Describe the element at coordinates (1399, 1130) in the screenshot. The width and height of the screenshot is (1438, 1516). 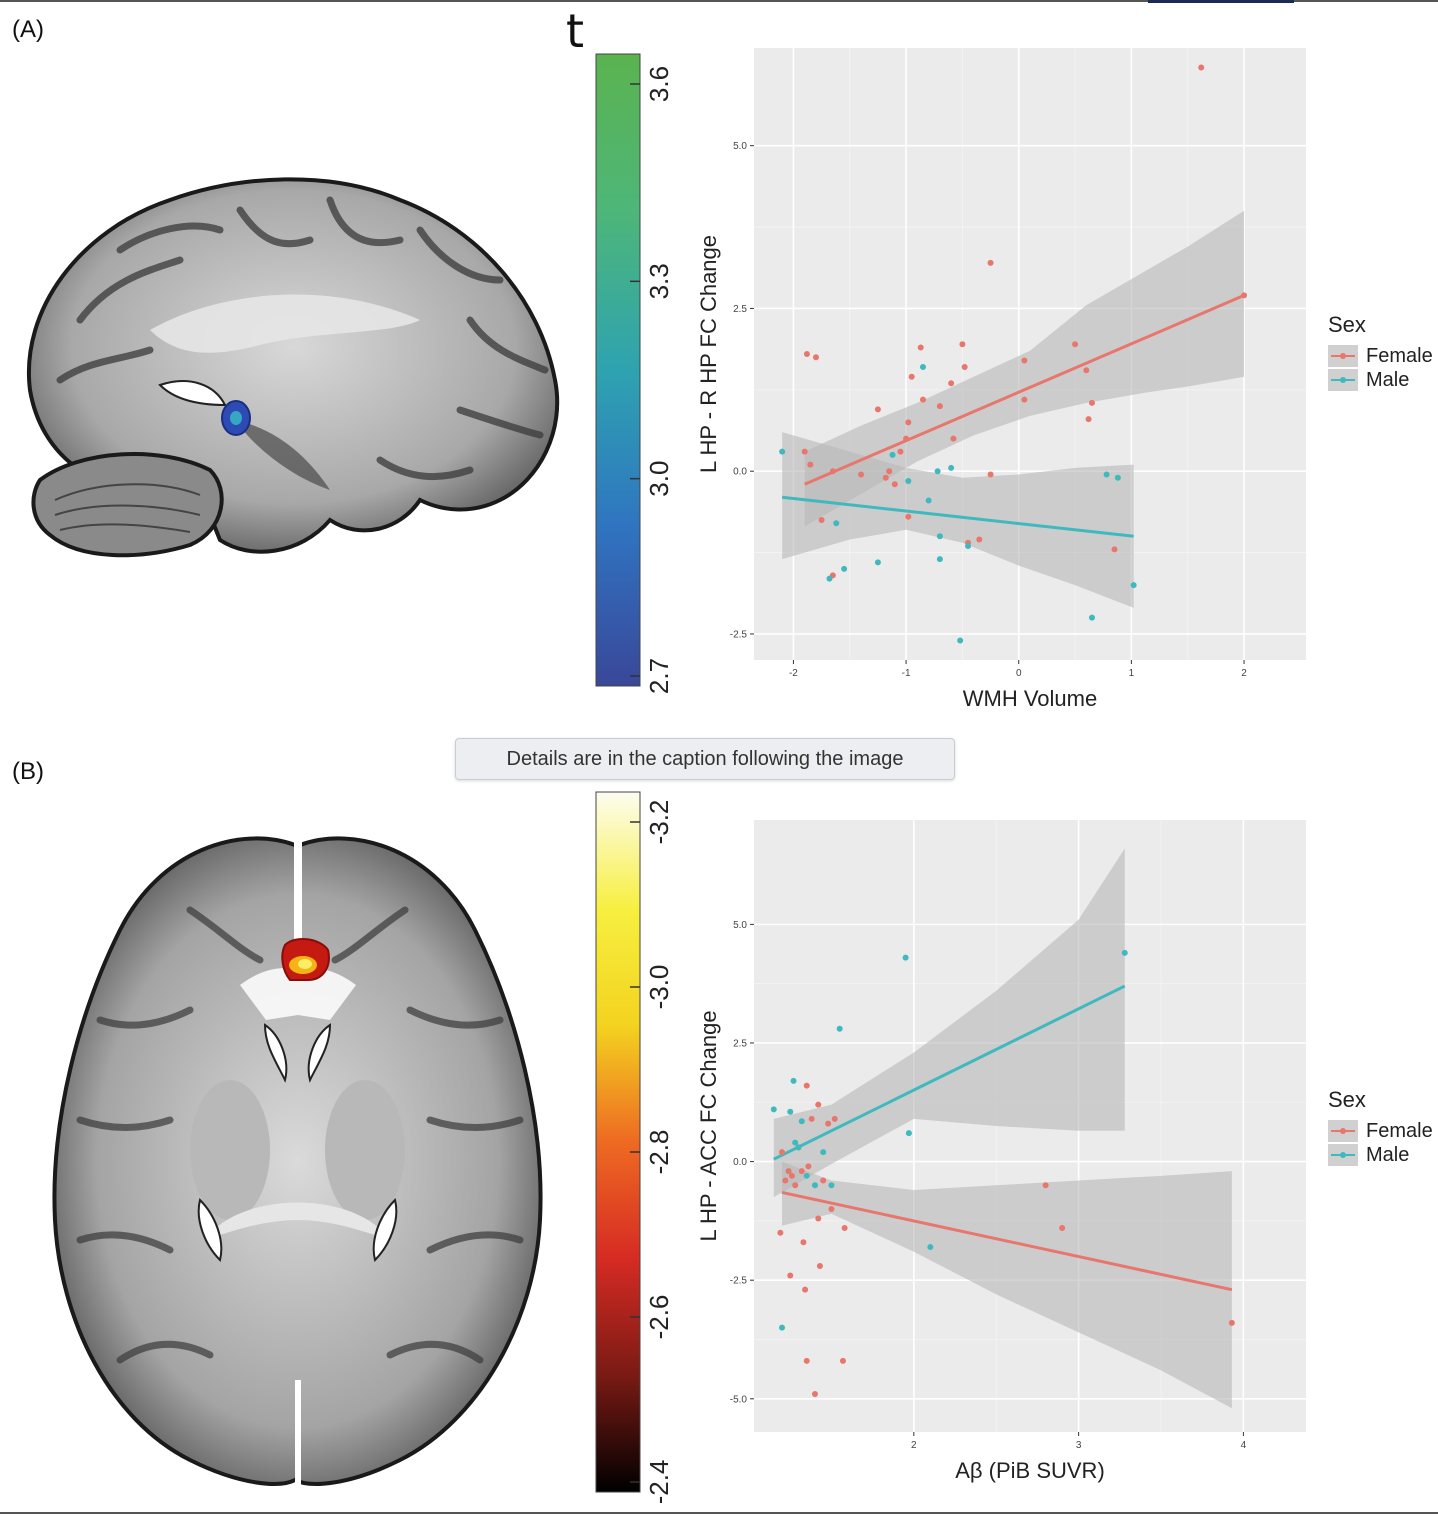
I see `legend-b-female-label: Female` at that location.